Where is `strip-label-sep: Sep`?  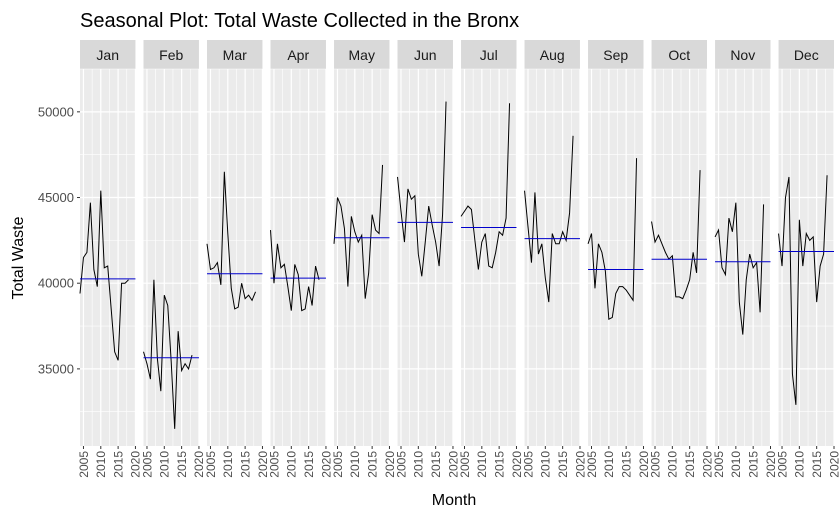
strip-label-sep: Sep is located at coordinates (615, 55).